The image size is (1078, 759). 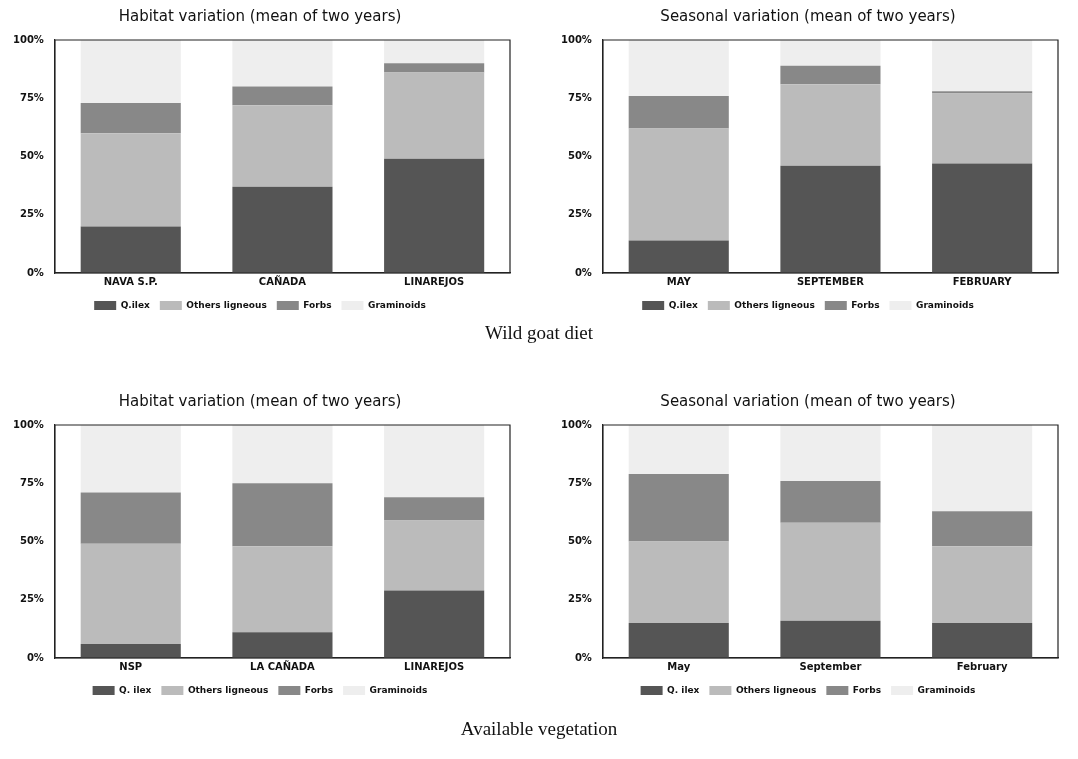 What do you see at coordinates (131, 666) in the screenshot?
I see `x-tick-label: NSP` at bounding box center [131, 666].